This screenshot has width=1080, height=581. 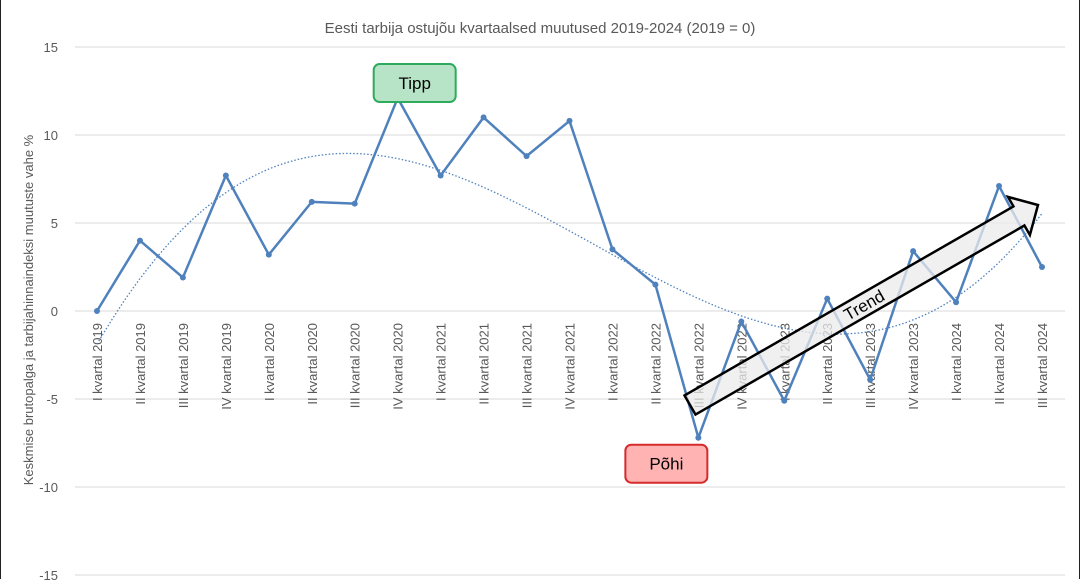 What do you see at coordinates (956, 362) in the screenshot?
I see `x-tick-label: I kvartal 2024` at bounding box center [956, 362].